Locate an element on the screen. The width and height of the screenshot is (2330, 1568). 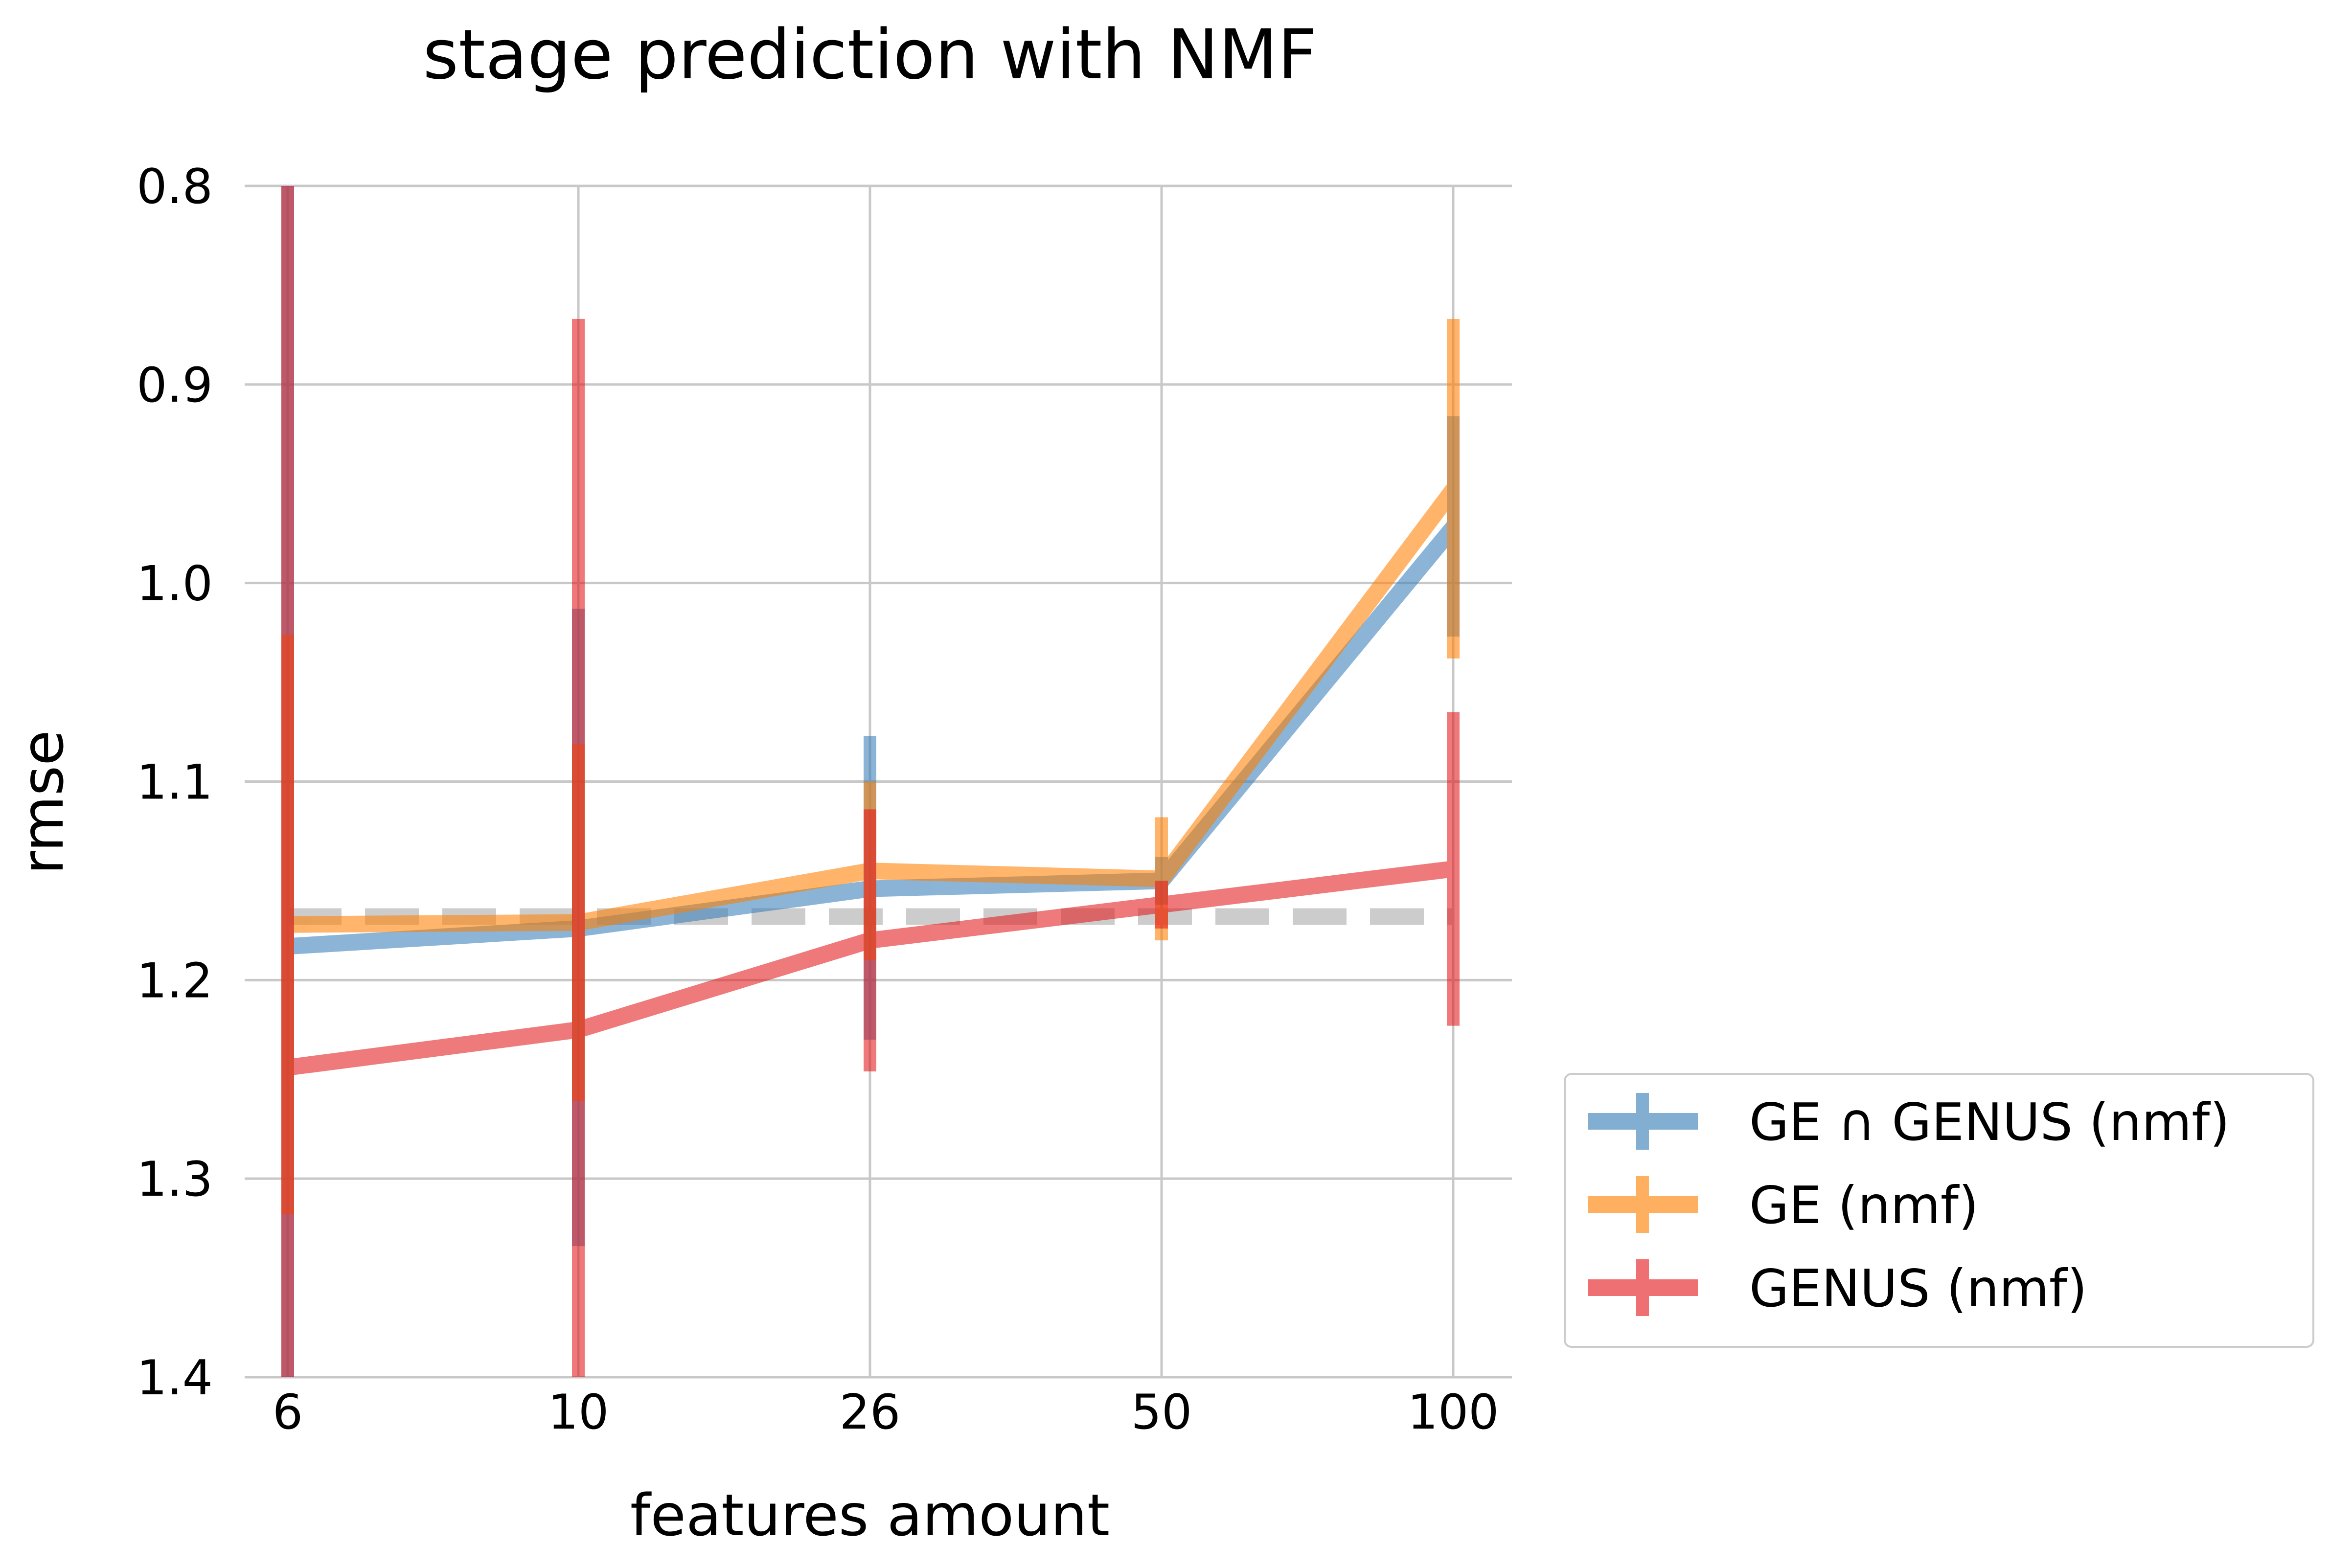
y-tick-label: 1.2 is located at coordinates (175, 981).